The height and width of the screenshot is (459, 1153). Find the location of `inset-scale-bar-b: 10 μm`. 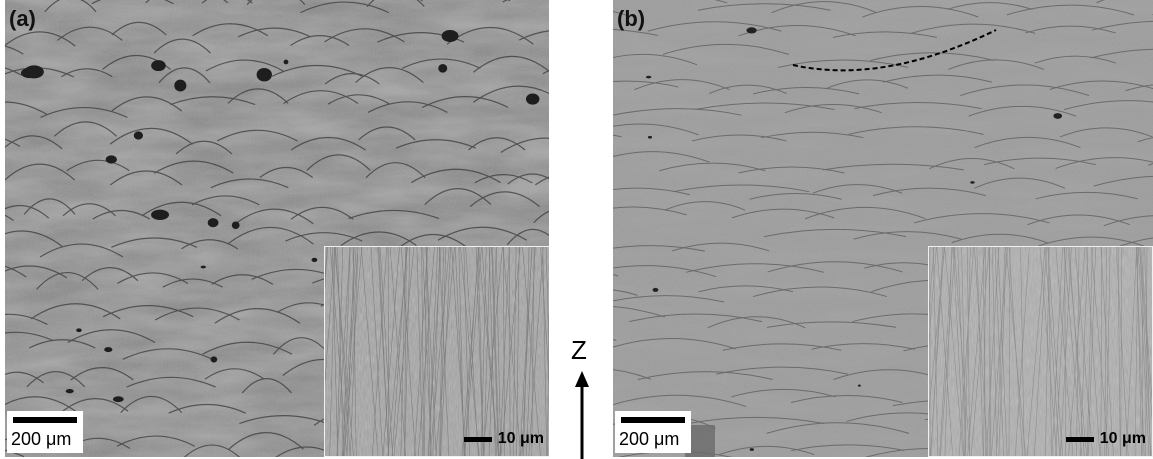

inset-scale-bar-b: 10 μm is located at coordinates (1105, 439).